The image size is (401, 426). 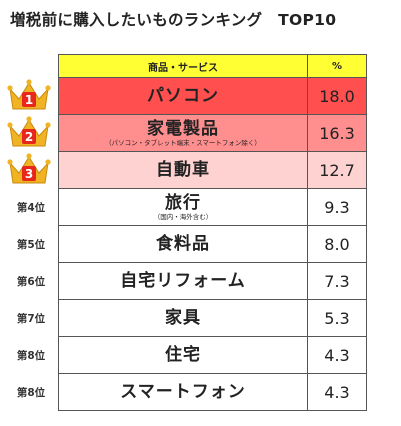 I want to click on item-note: （パソコン・タブレット端末・スマートフォン除く）, so click(x=183, y=142).